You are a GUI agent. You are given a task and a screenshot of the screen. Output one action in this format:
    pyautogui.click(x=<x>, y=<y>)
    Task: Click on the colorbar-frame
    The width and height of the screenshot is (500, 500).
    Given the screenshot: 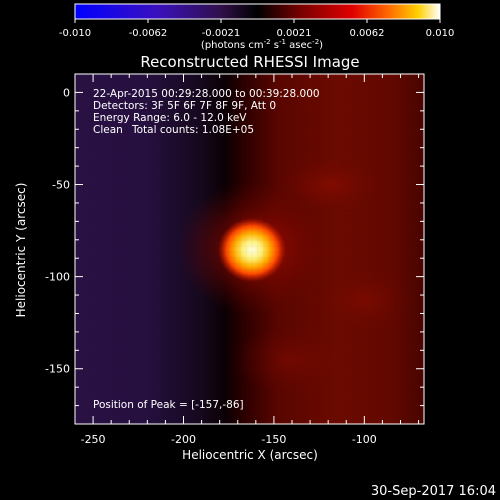 What is the action you would take?
    pyautogui.click(x=257, y=11)
    